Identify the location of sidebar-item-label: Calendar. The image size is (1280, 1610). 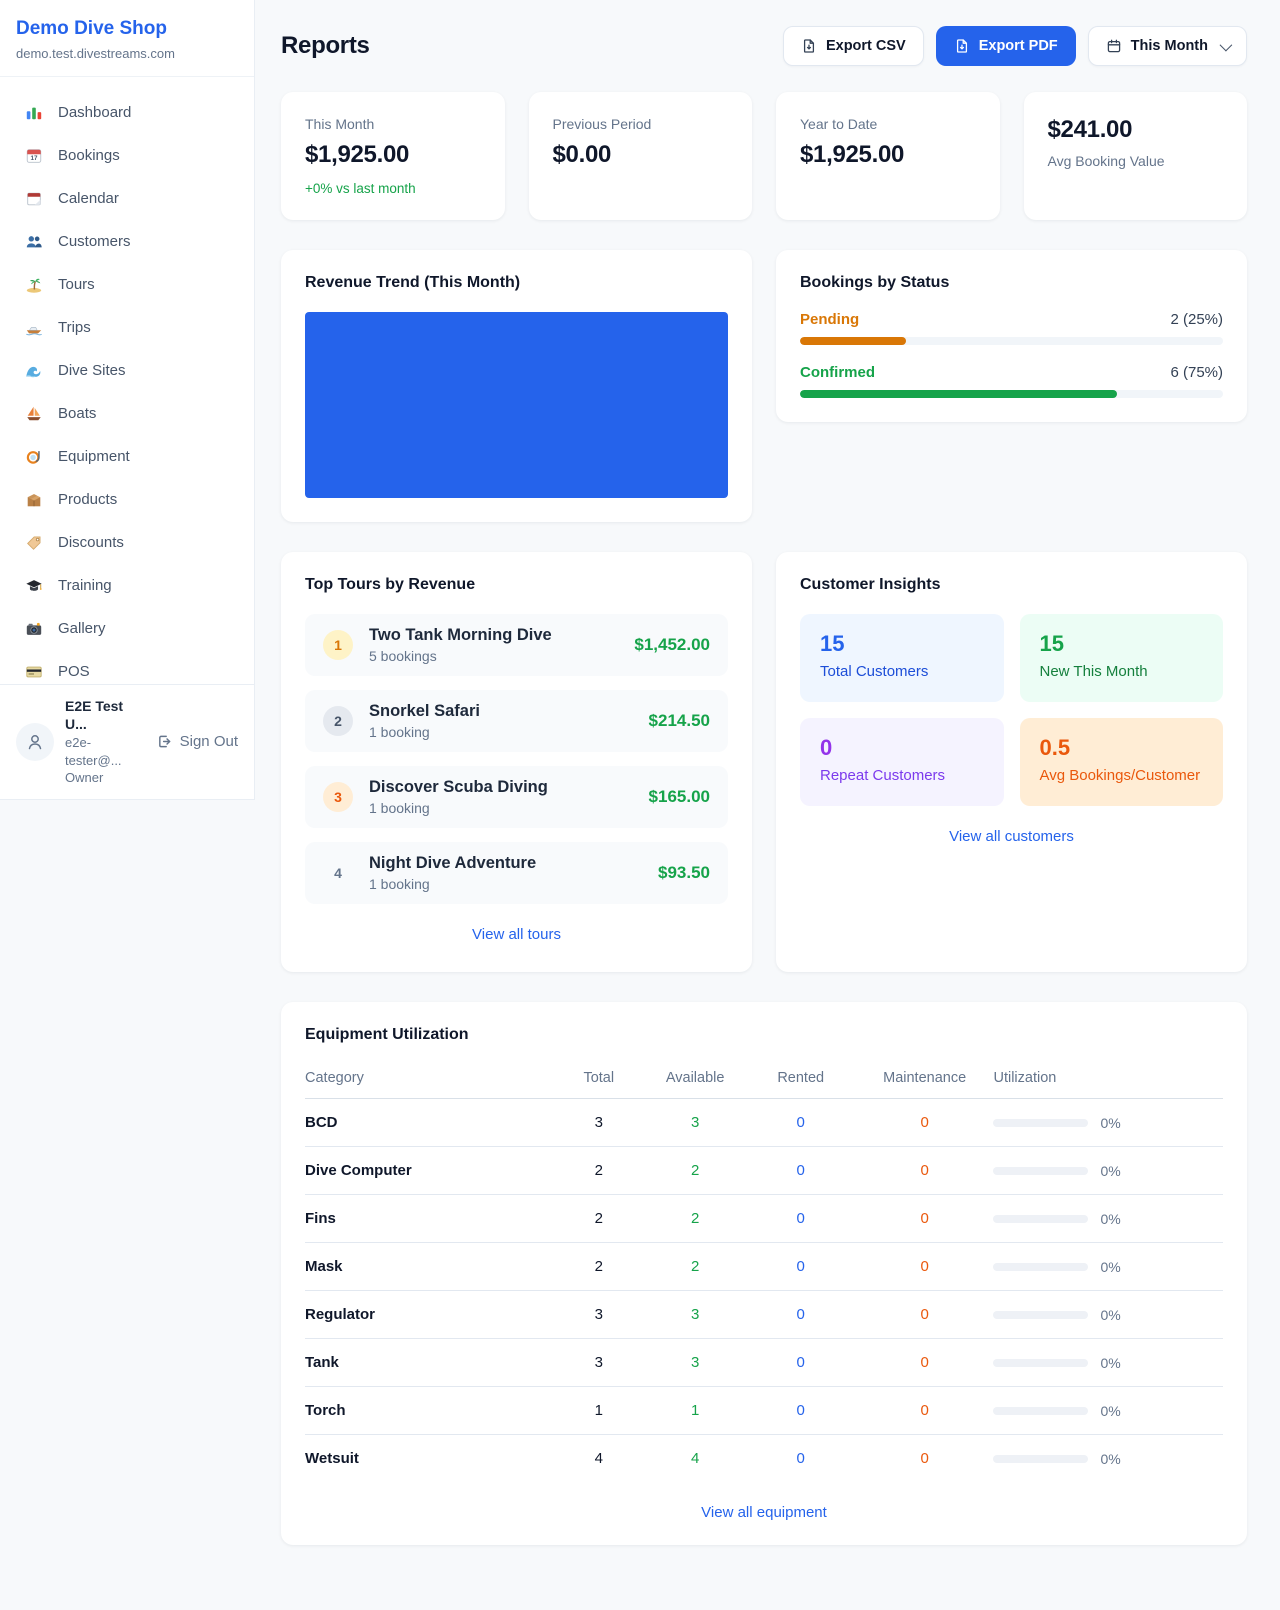
(88, 198).